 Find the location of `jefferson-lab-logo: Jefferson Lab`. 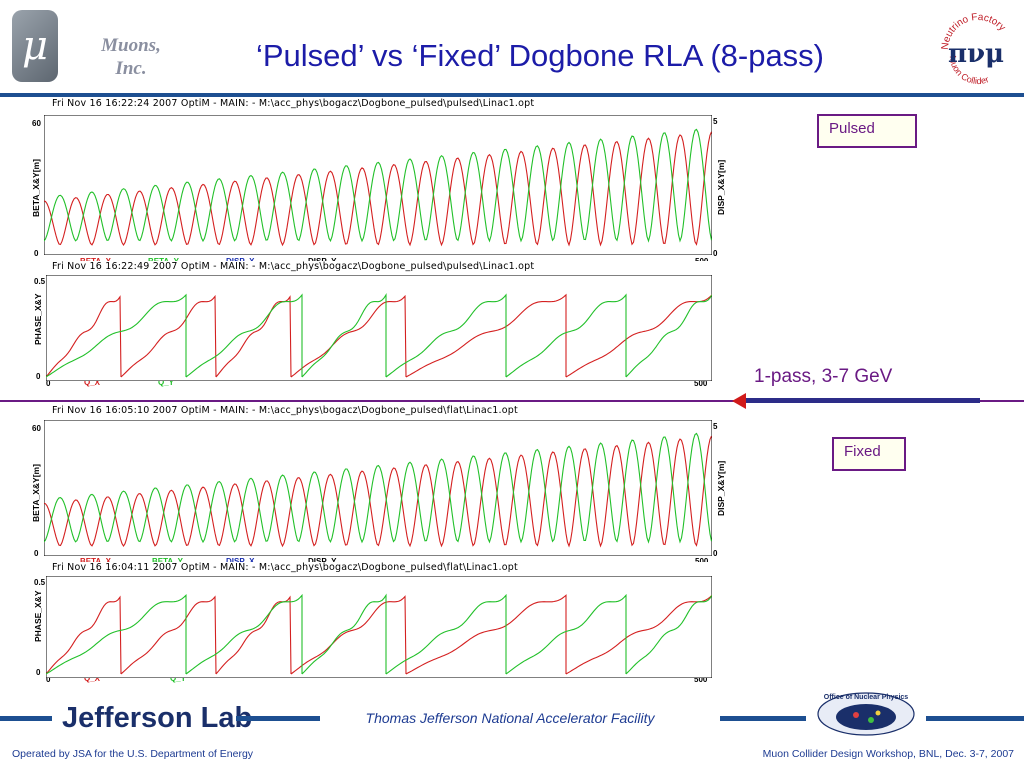

jefferson-lab-logo: Jefferson Lab is located at coordinates (157, 718).